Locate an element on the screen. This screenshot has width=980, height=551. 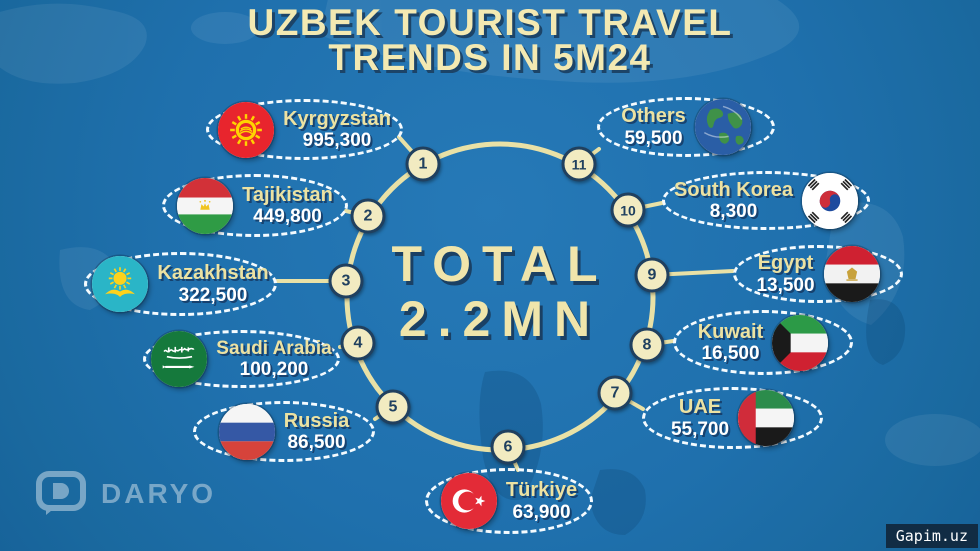
country-bubble-egypt: Egypt 13,500 is located at coordinates (818, 274).